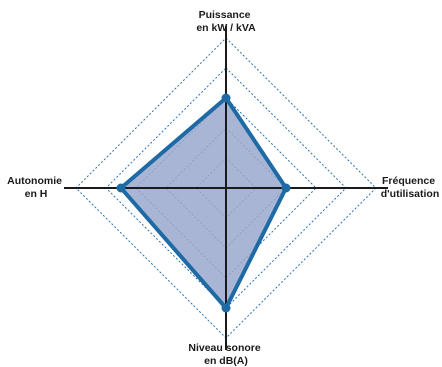  Describe the element at coordinates (286, 188) in the screenshot. I see `point-usage` at that location.